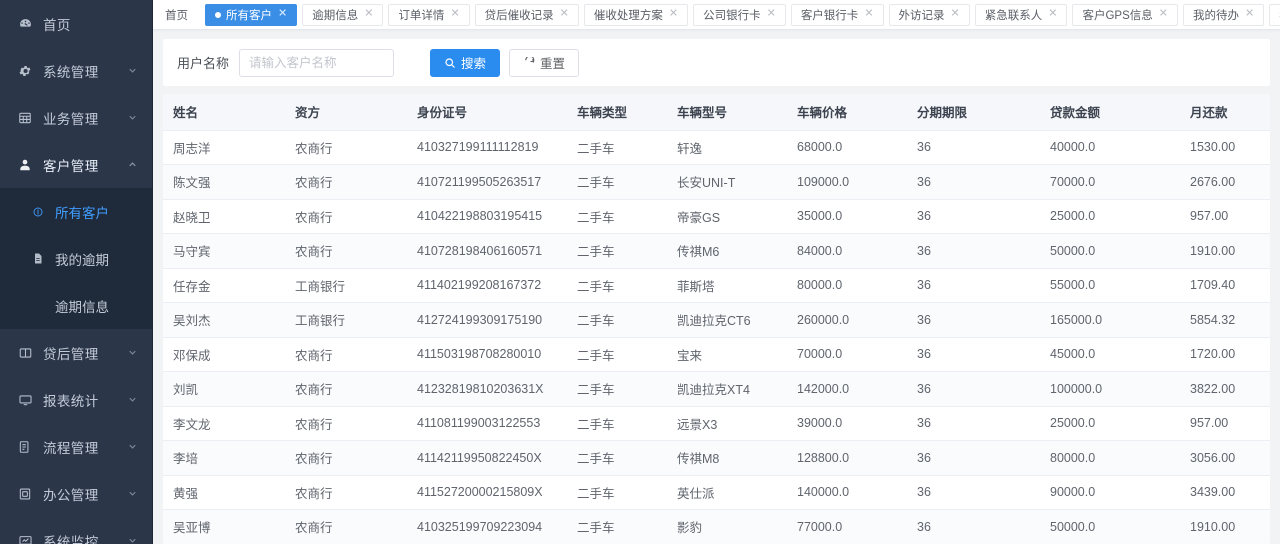  Describe the element at coordinates (317, 62) in the screenshot. I see `search-input` at that location.